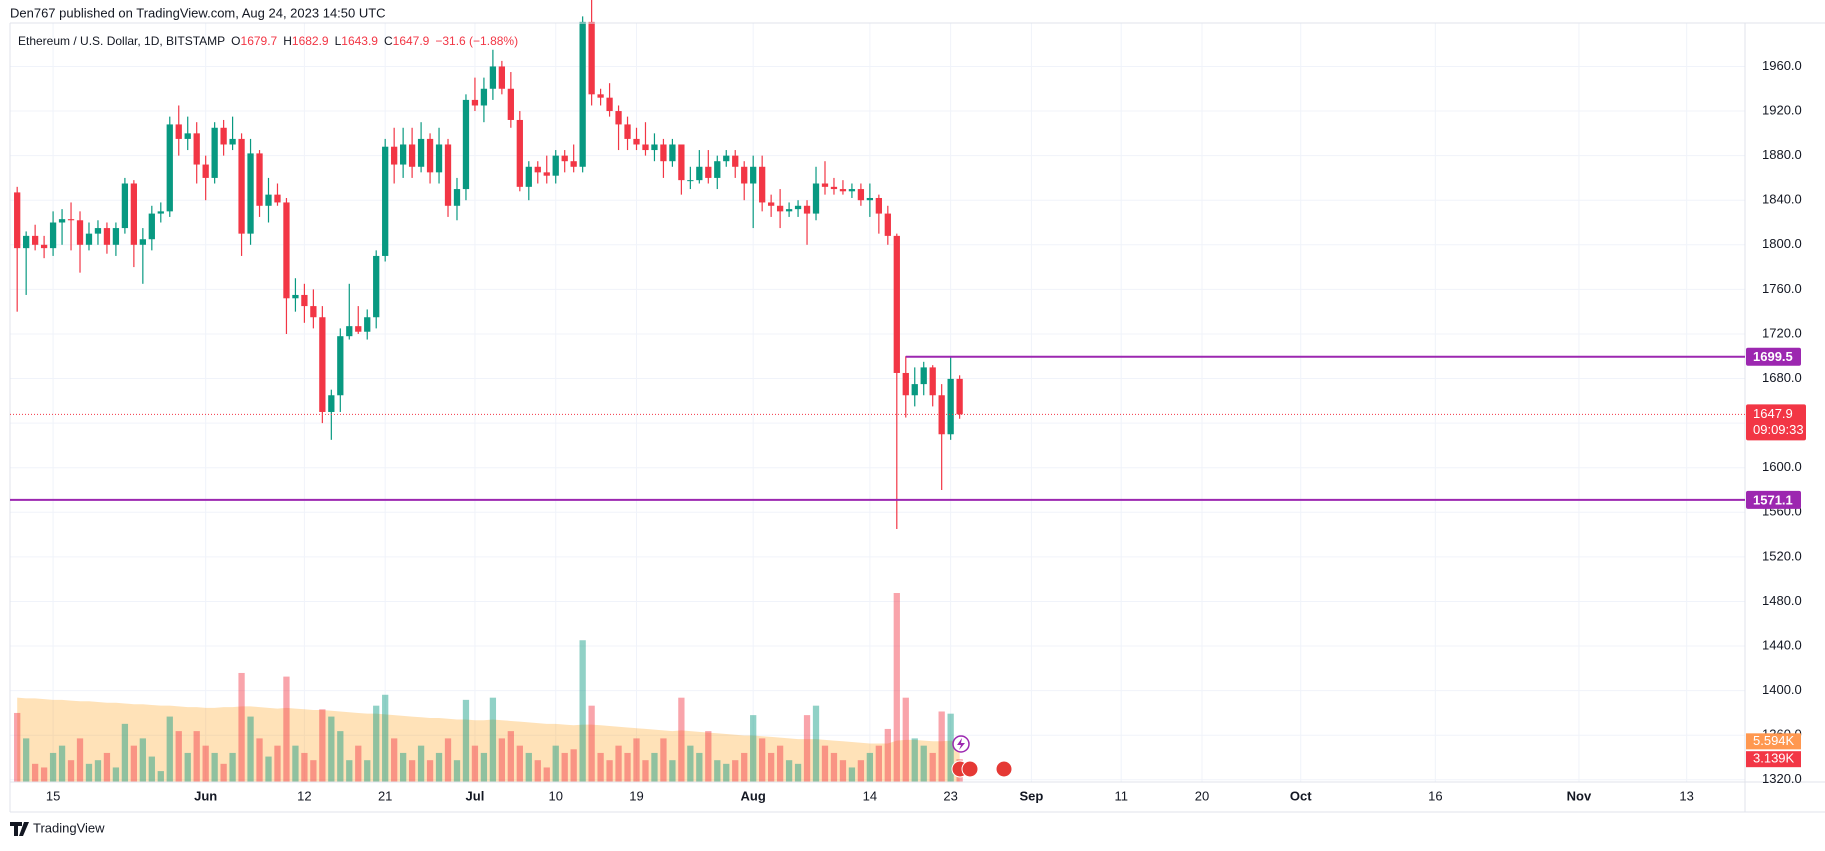 The width and height of the screenshot is (1825, 851). What do you see at coordinates (488, 739) in the screenshot?
I see `volume-ma-area` at bounding box center [488, 739].